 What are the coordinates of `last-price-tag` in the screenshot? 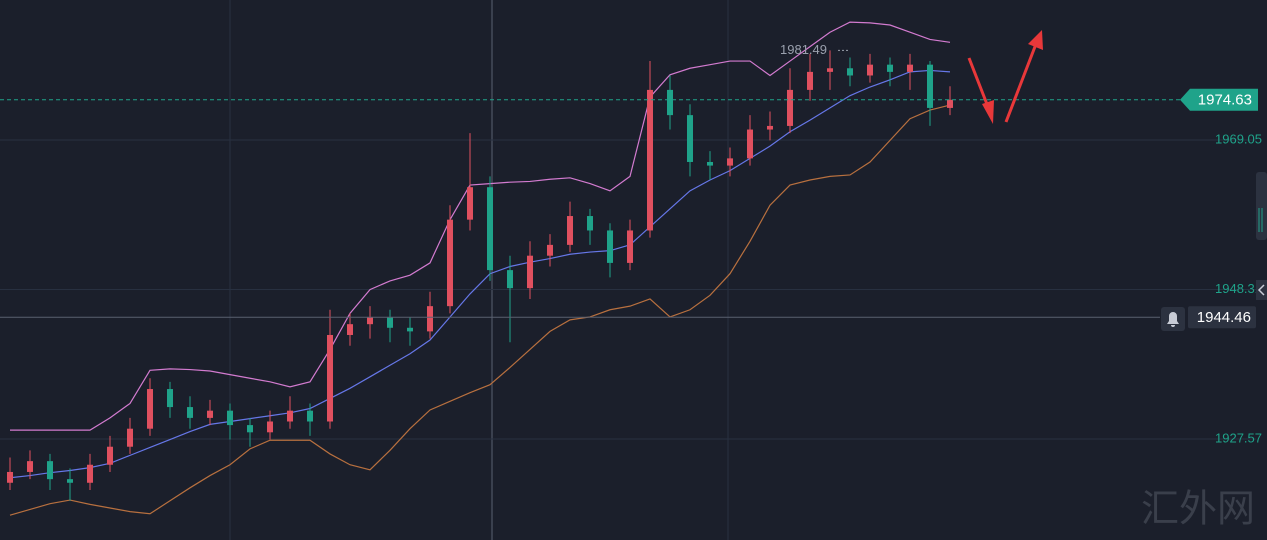 It's located at (1219, 99).